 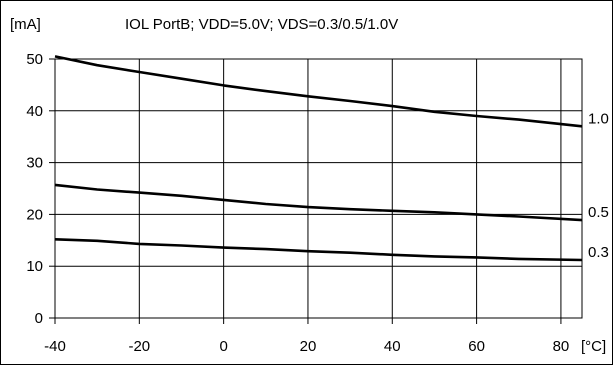 What do you see at coordinates (561, 346) in the screenshot?
I see `x-tick-label: 80` at bounding box center [561, 346].